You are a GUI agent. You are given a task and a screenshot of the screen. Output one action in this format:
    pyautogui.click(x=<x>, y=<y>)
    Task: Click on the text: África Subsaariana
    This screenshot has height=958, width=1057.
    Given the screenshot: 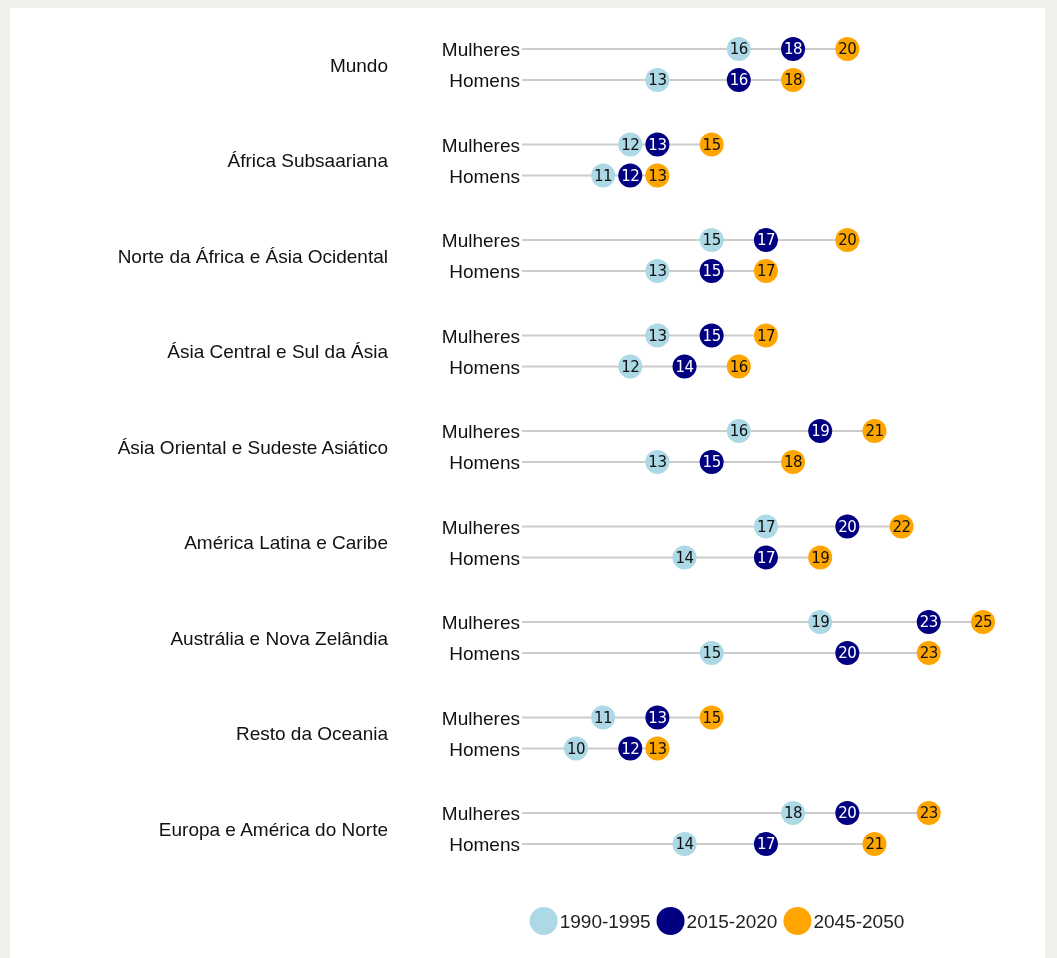 What is the action you would take?
    pyautogui.click(x=308, y=160)
    